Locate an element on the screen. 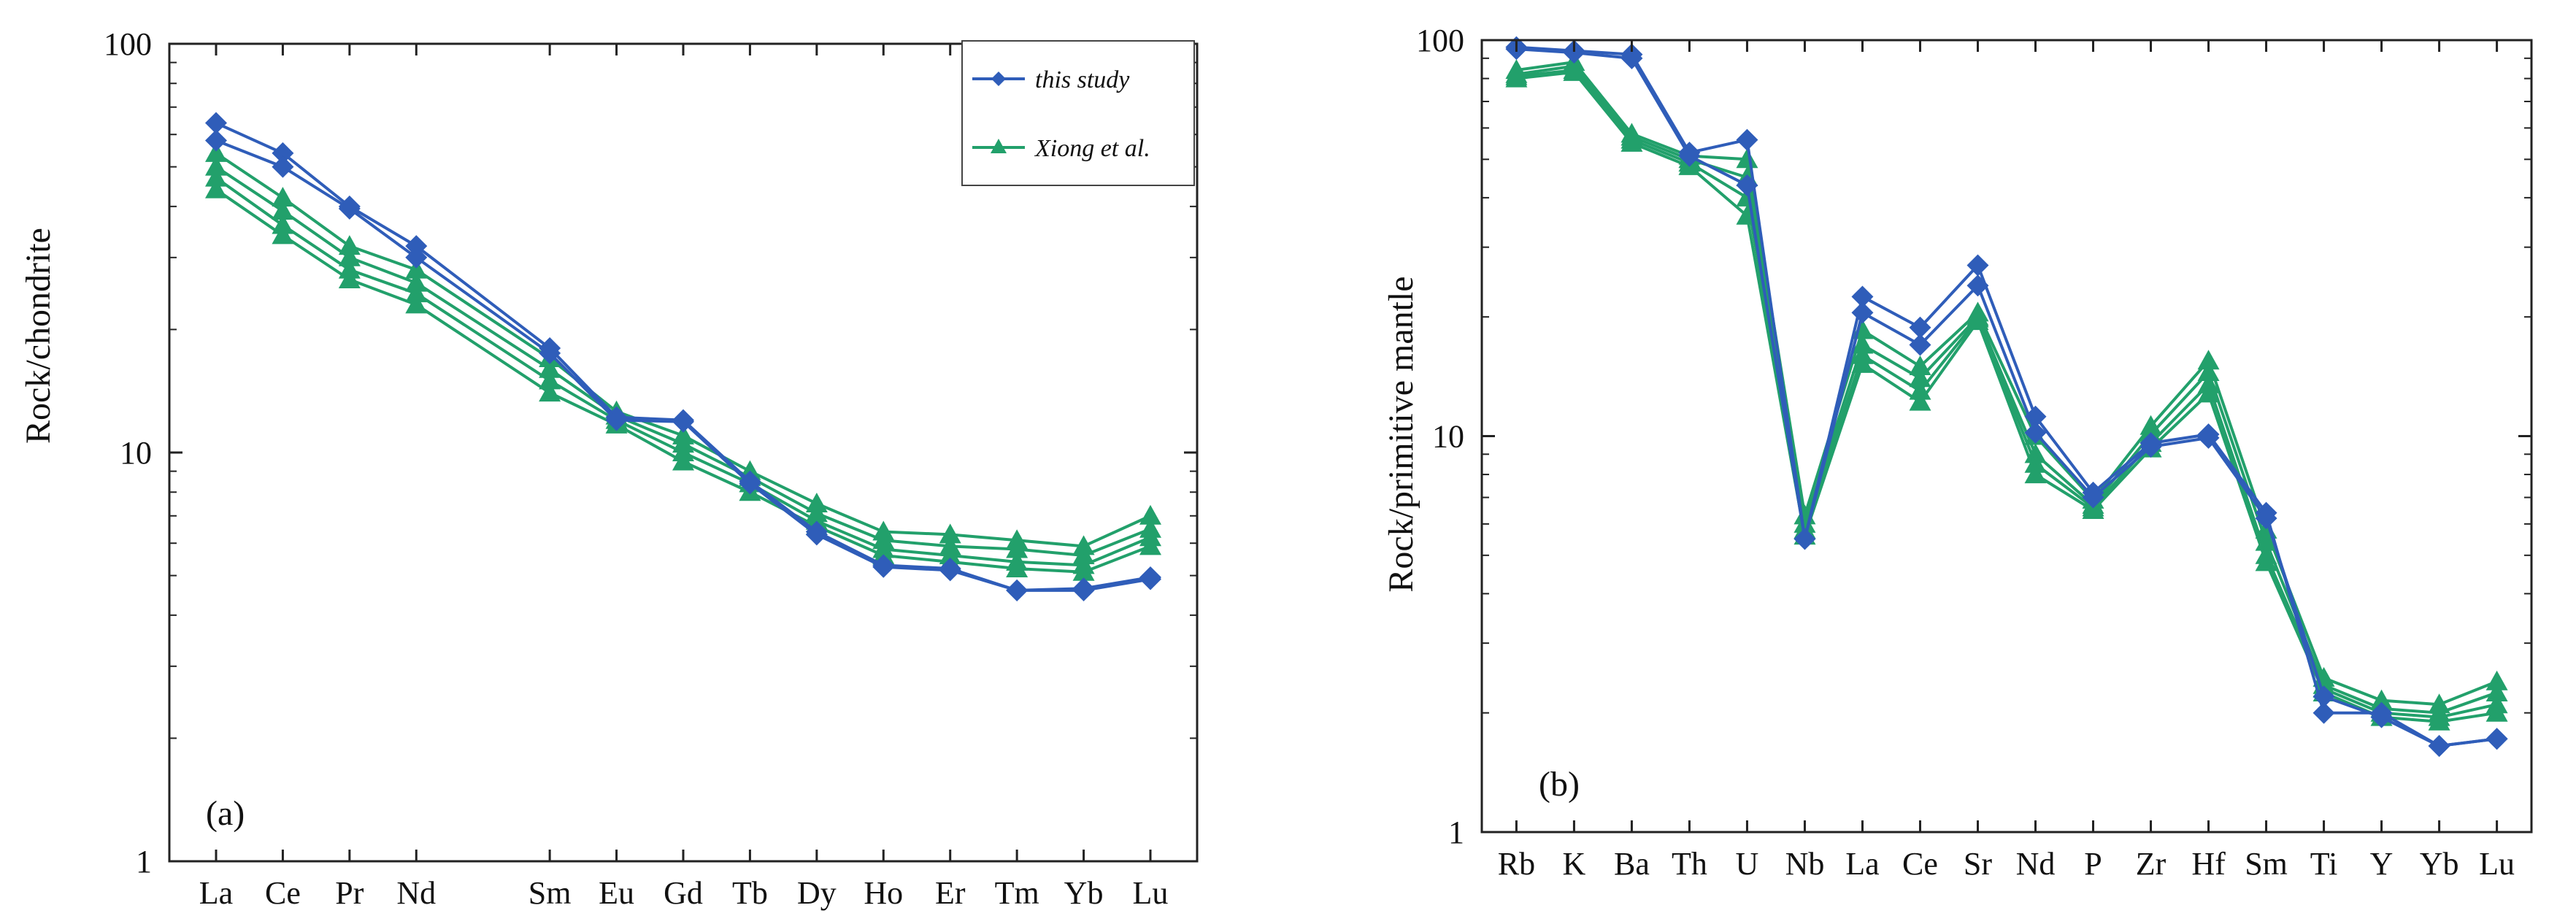 Image resolution: width=2576 pixels, height=916 pixels. panel-a-y-tick-label: 1 is located at coordinates (144, 862).